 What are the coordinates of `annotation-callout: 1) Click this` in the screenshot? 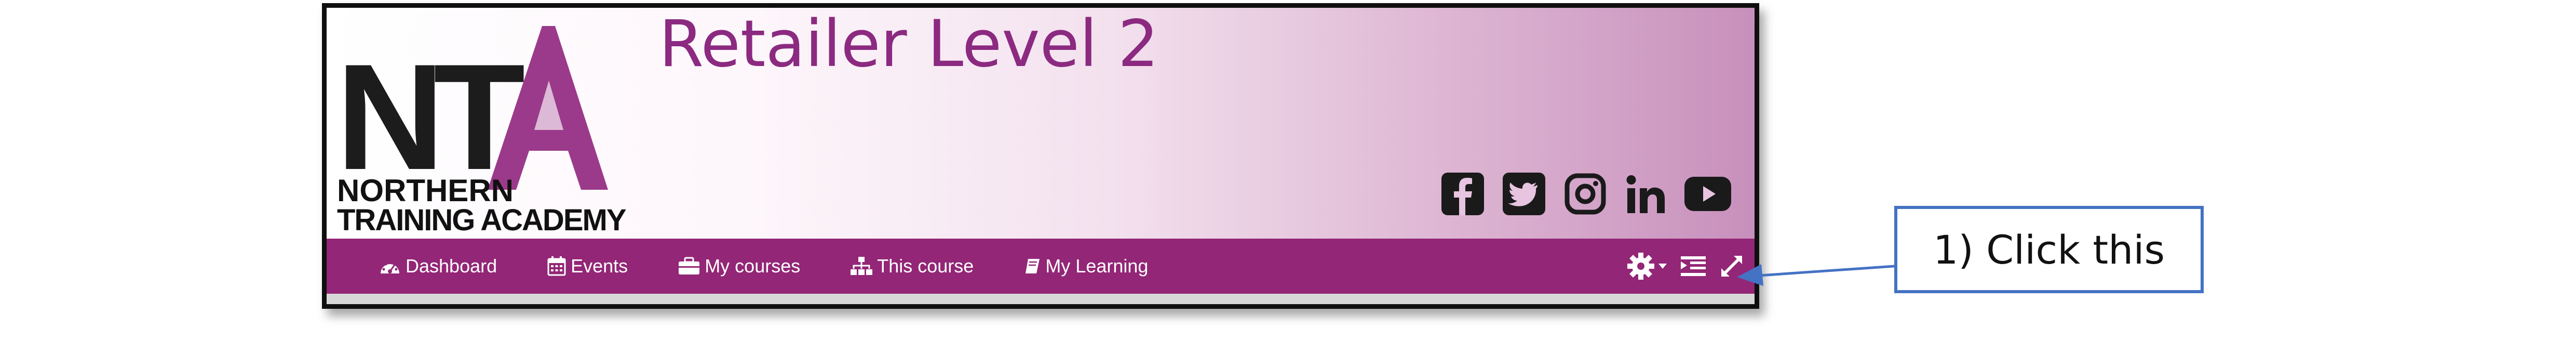 It's located at (2049, 249).